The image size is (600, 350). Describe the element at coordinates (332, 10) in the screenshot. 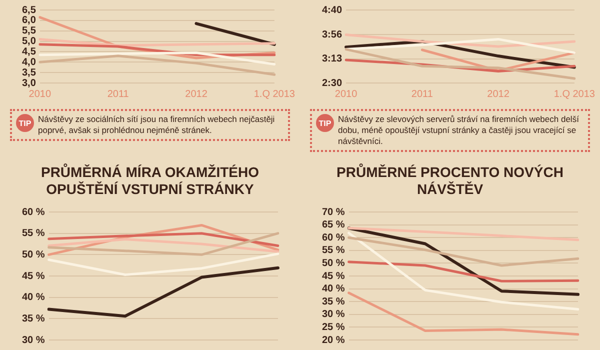

I see `y-tick-label: 4:40` at that location.